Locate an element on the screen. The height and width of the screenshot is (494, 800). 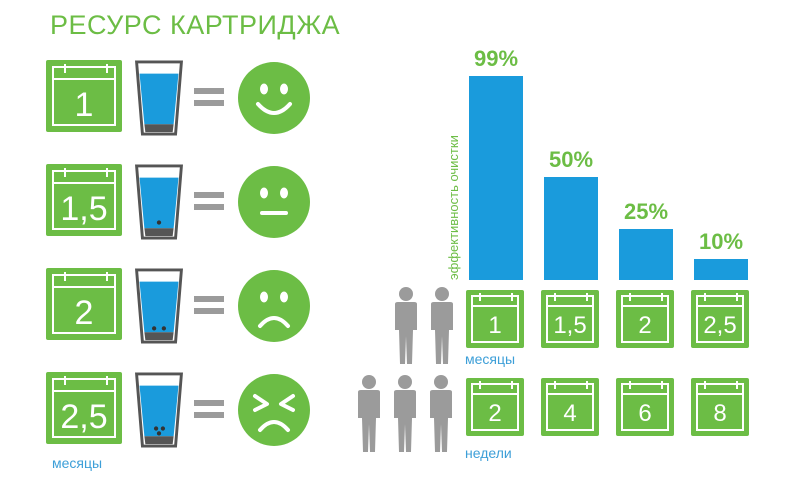
week-calendar-icon: 4 is located at coordinates (570, 407).